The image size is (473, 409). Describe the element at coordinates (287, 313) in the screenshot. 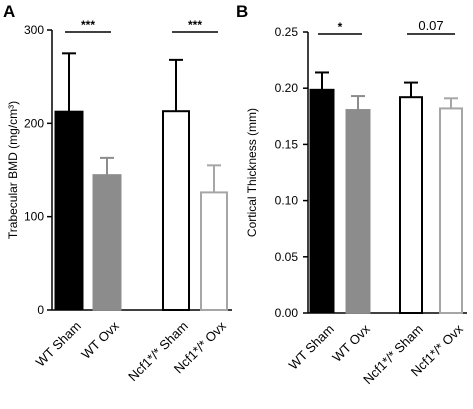

I see `y-tick-label: 0.00` at that location.